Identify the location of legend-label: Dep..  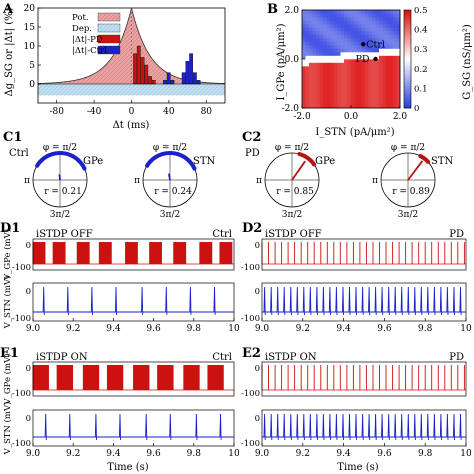
(82, 29).